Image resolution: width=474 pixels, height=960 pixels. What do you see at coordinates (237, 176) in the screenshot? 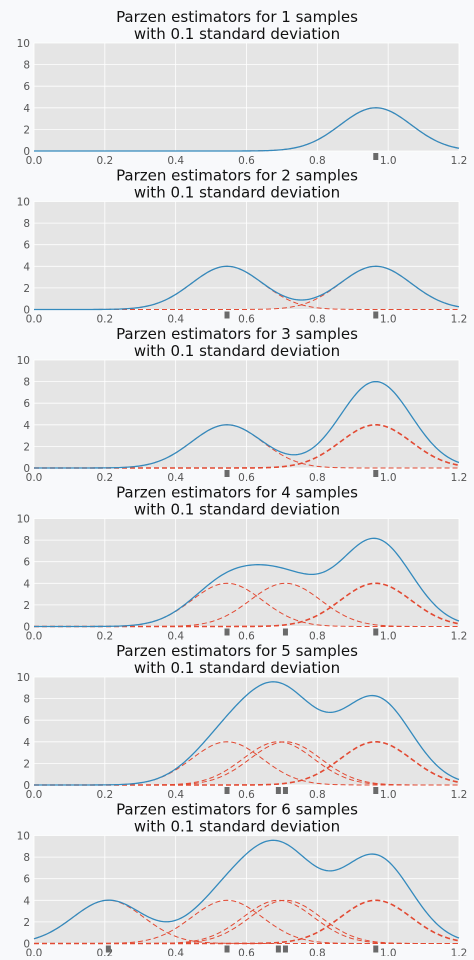
I see `chart-title: Parzen estimators for 2 samples` at bounding box center [237, 176].